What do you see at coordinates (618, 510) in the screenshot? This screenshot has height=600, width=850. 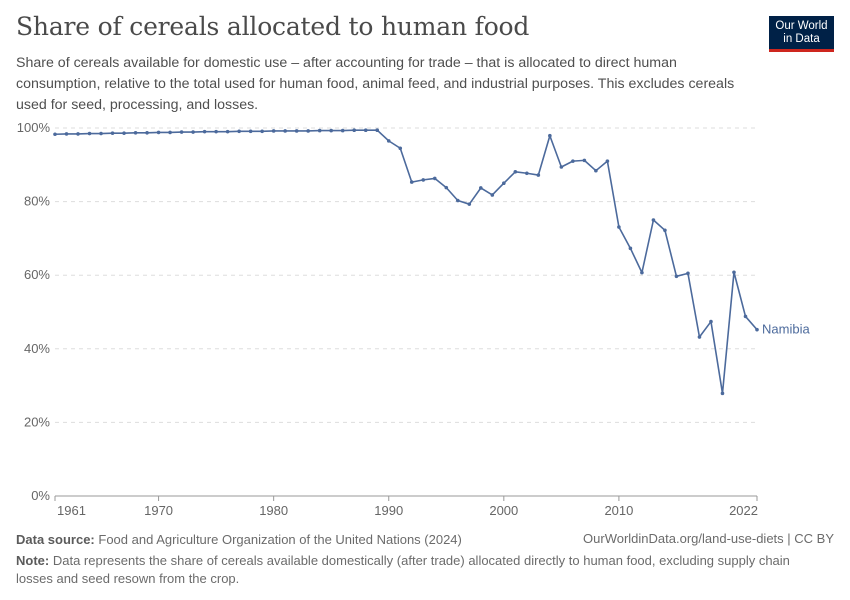 I see `x-tick-label-2010: 2010` at bounding box center [618, 510].